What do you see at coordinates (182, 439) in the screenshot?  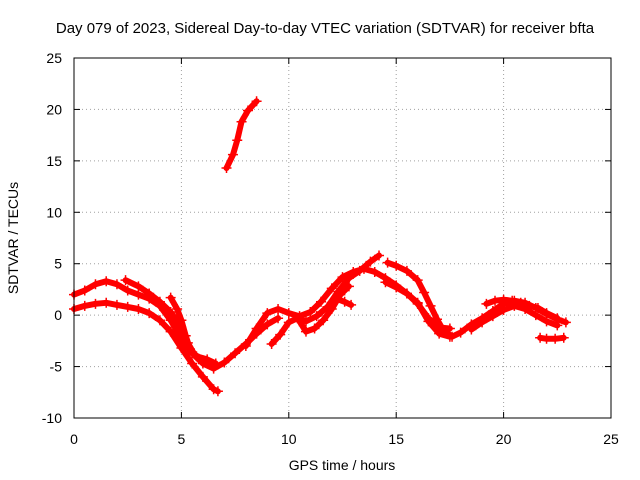 I see `x-tick-label: 5` at bounding box center [182, 439].